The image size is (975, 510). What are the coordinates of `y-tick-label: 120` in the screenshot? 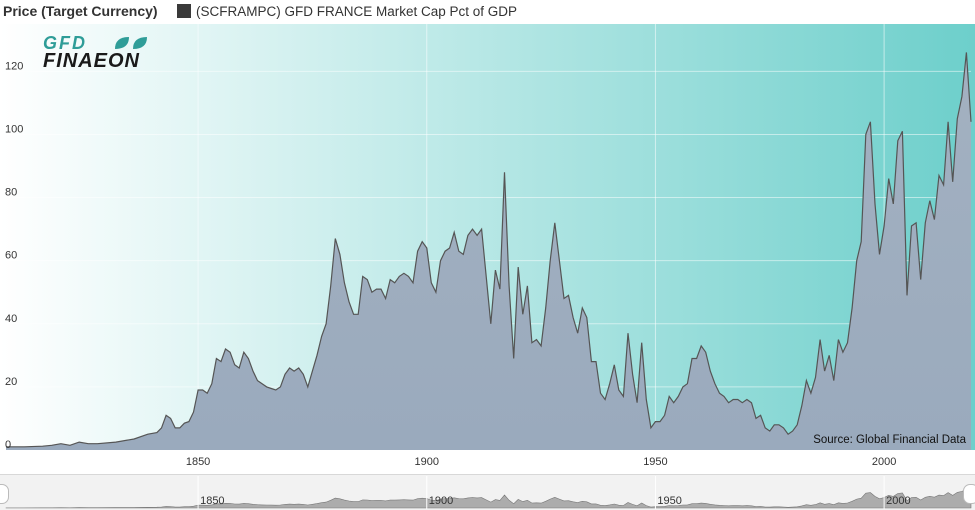 It's located at (14, 66).